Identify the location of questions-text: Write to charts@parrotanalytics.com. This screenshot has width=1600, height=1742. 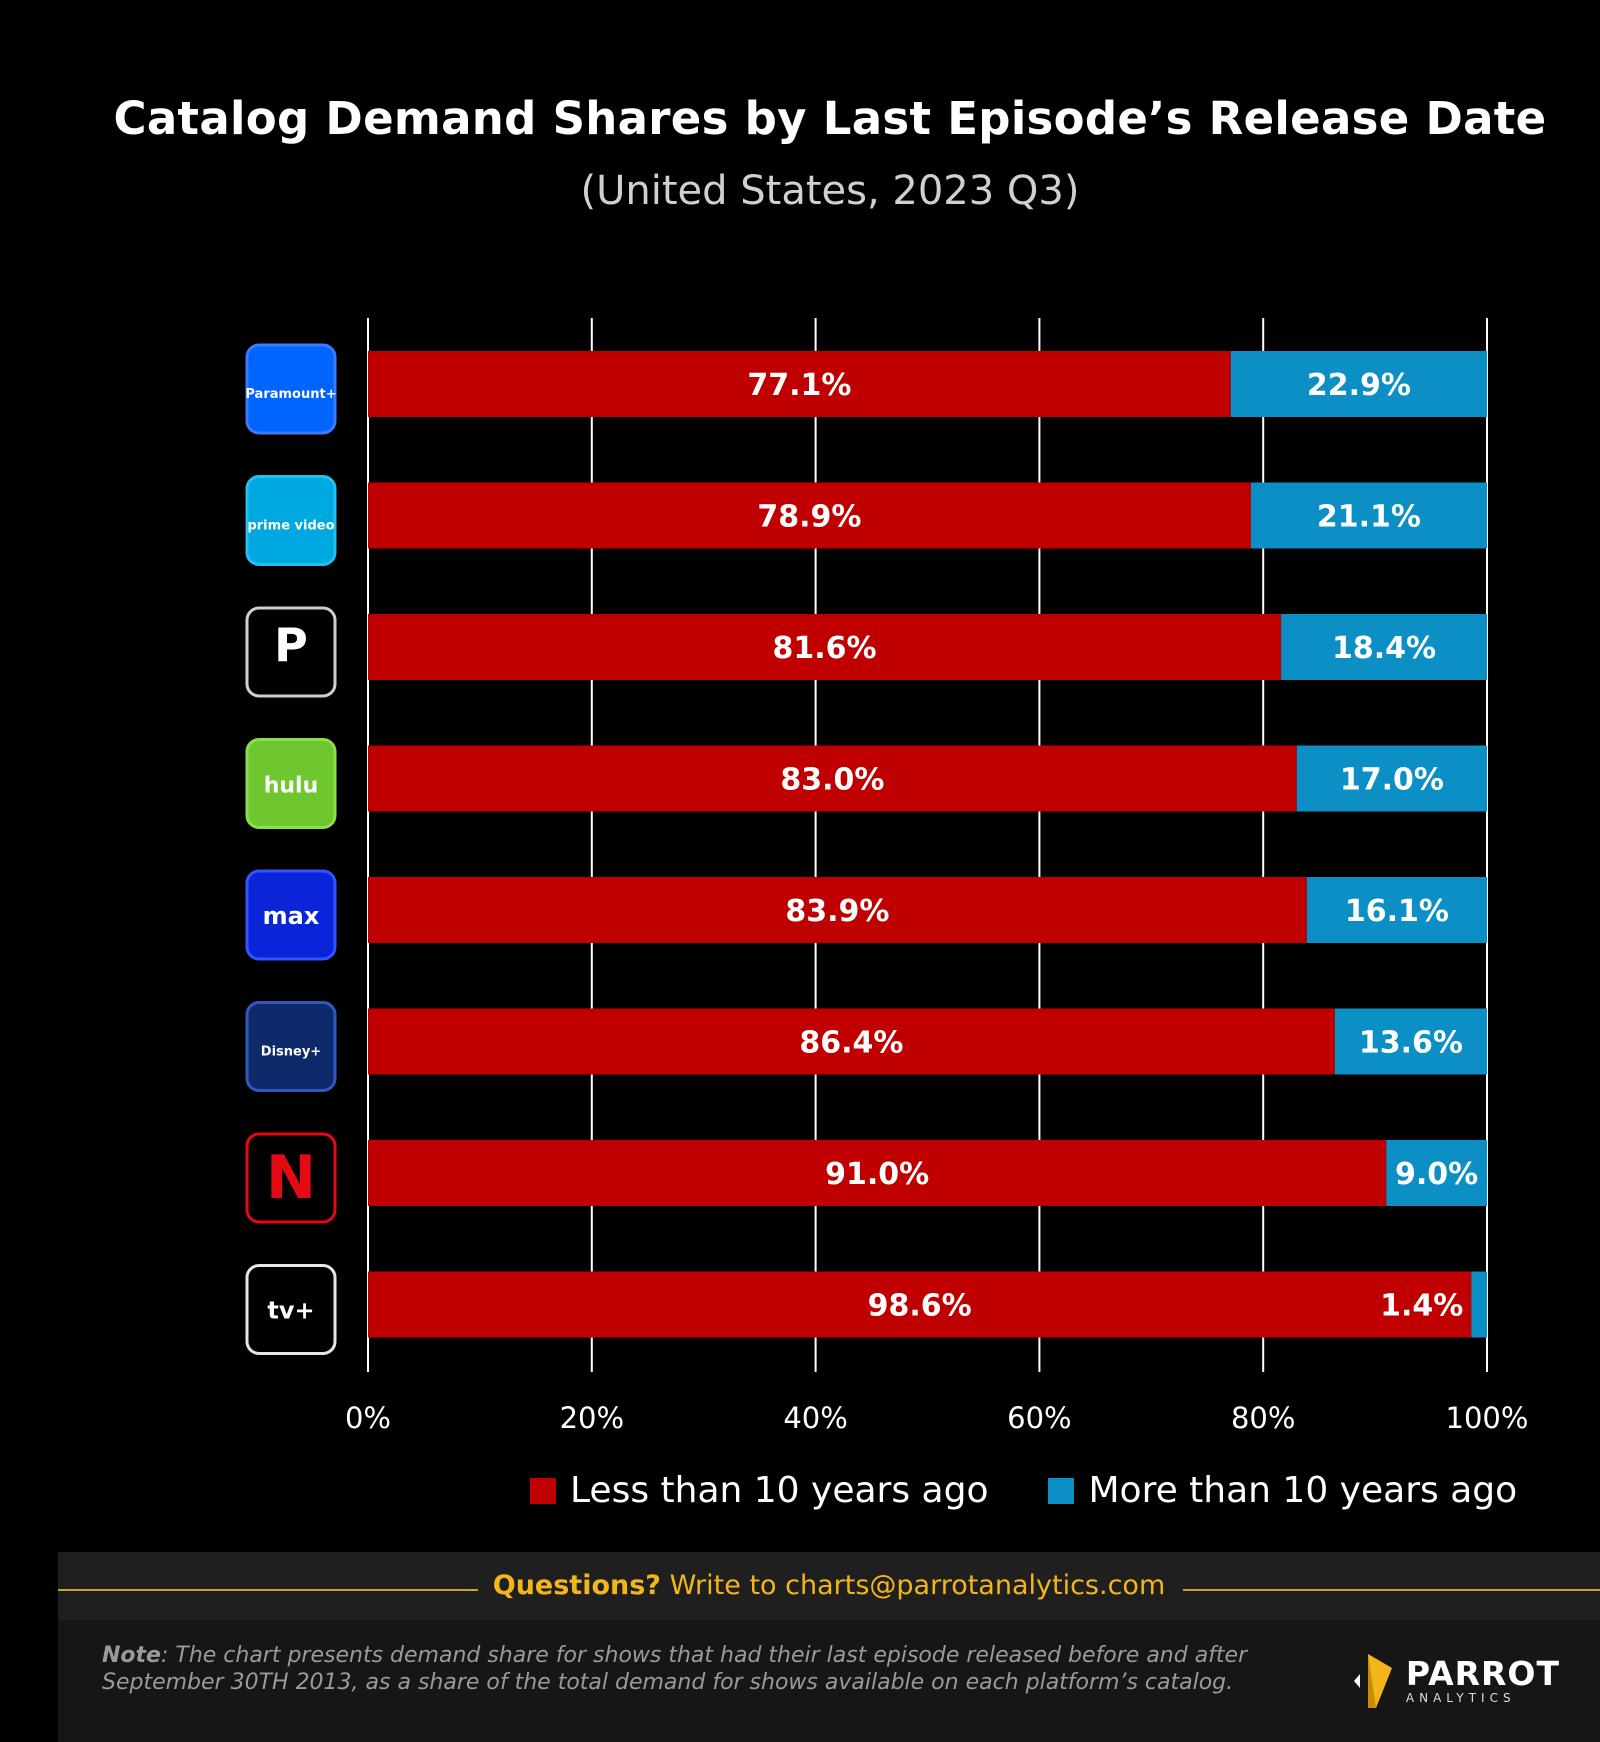
(917, 1585).